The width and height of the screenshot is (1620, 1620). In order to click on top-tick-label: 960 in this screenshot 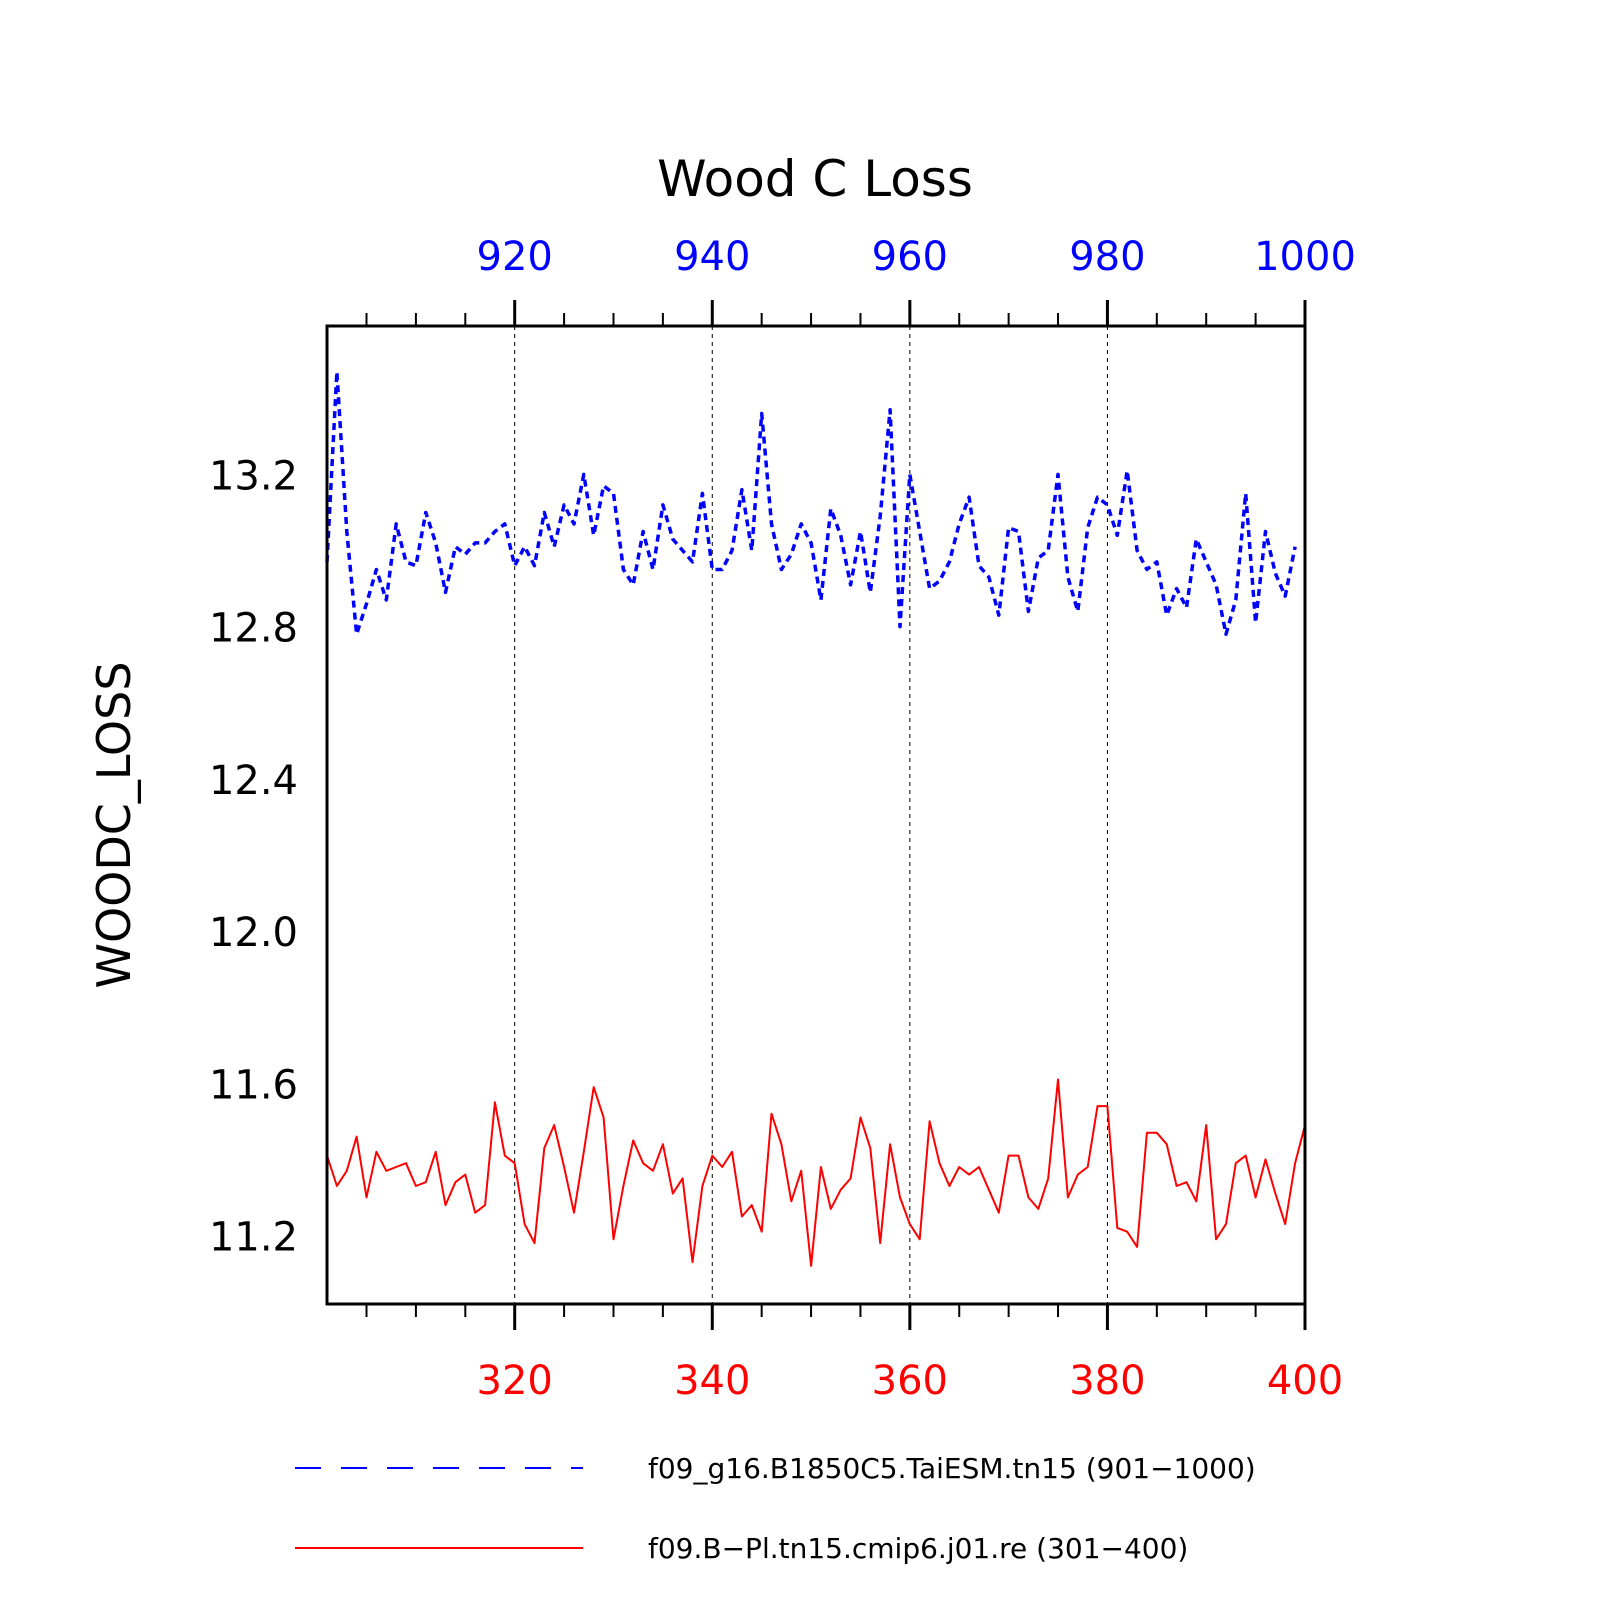, I will do `click(910, 257)`.